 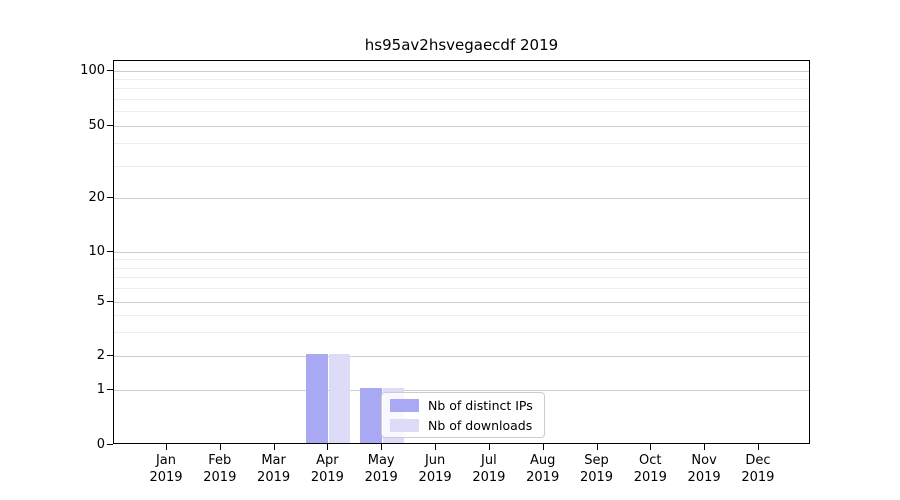 I want to click on y-tick-label: 100, so click(x=92, y=70).